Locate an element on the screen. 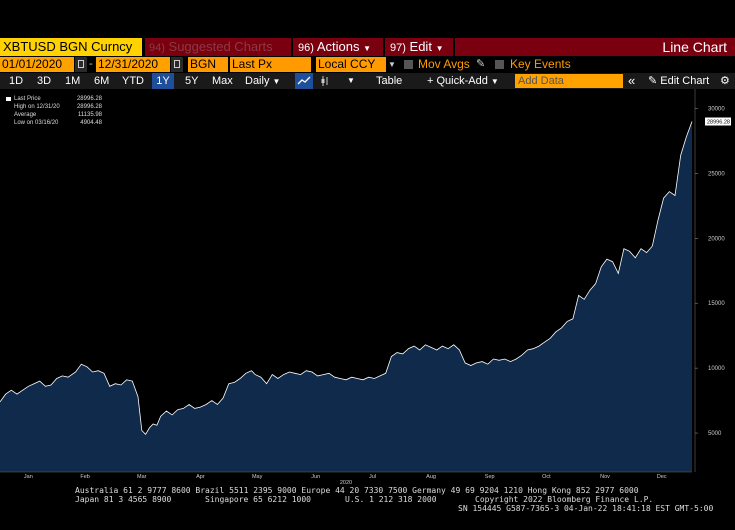  last-value-box is located at coordinates (718, 121).